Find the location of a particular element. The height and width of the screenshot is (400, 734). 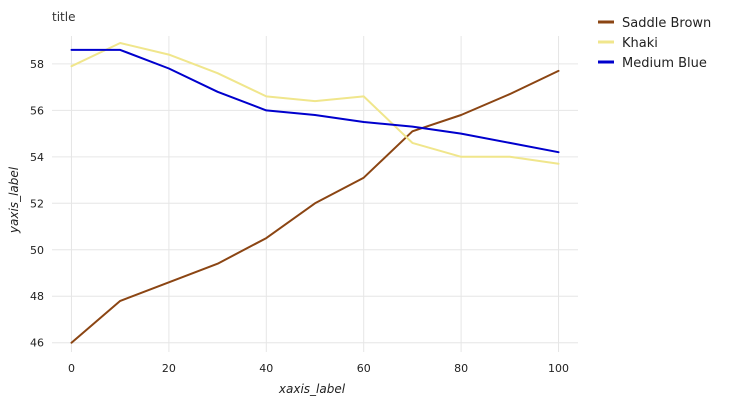

legend: Saddle Brown Khaki Medium Blue is located at coordinates (654, 43).